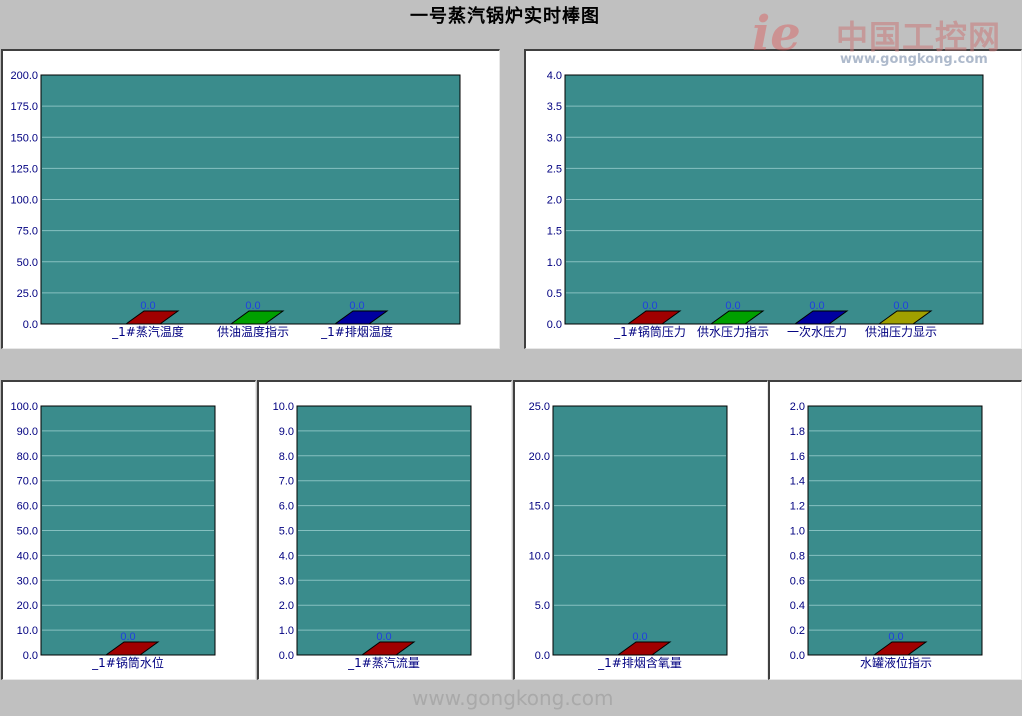  What do you see at coordinates (24, 76) in the screenshot?
I see `y-tick-label: 200.0` at bounding box center [24, 76].